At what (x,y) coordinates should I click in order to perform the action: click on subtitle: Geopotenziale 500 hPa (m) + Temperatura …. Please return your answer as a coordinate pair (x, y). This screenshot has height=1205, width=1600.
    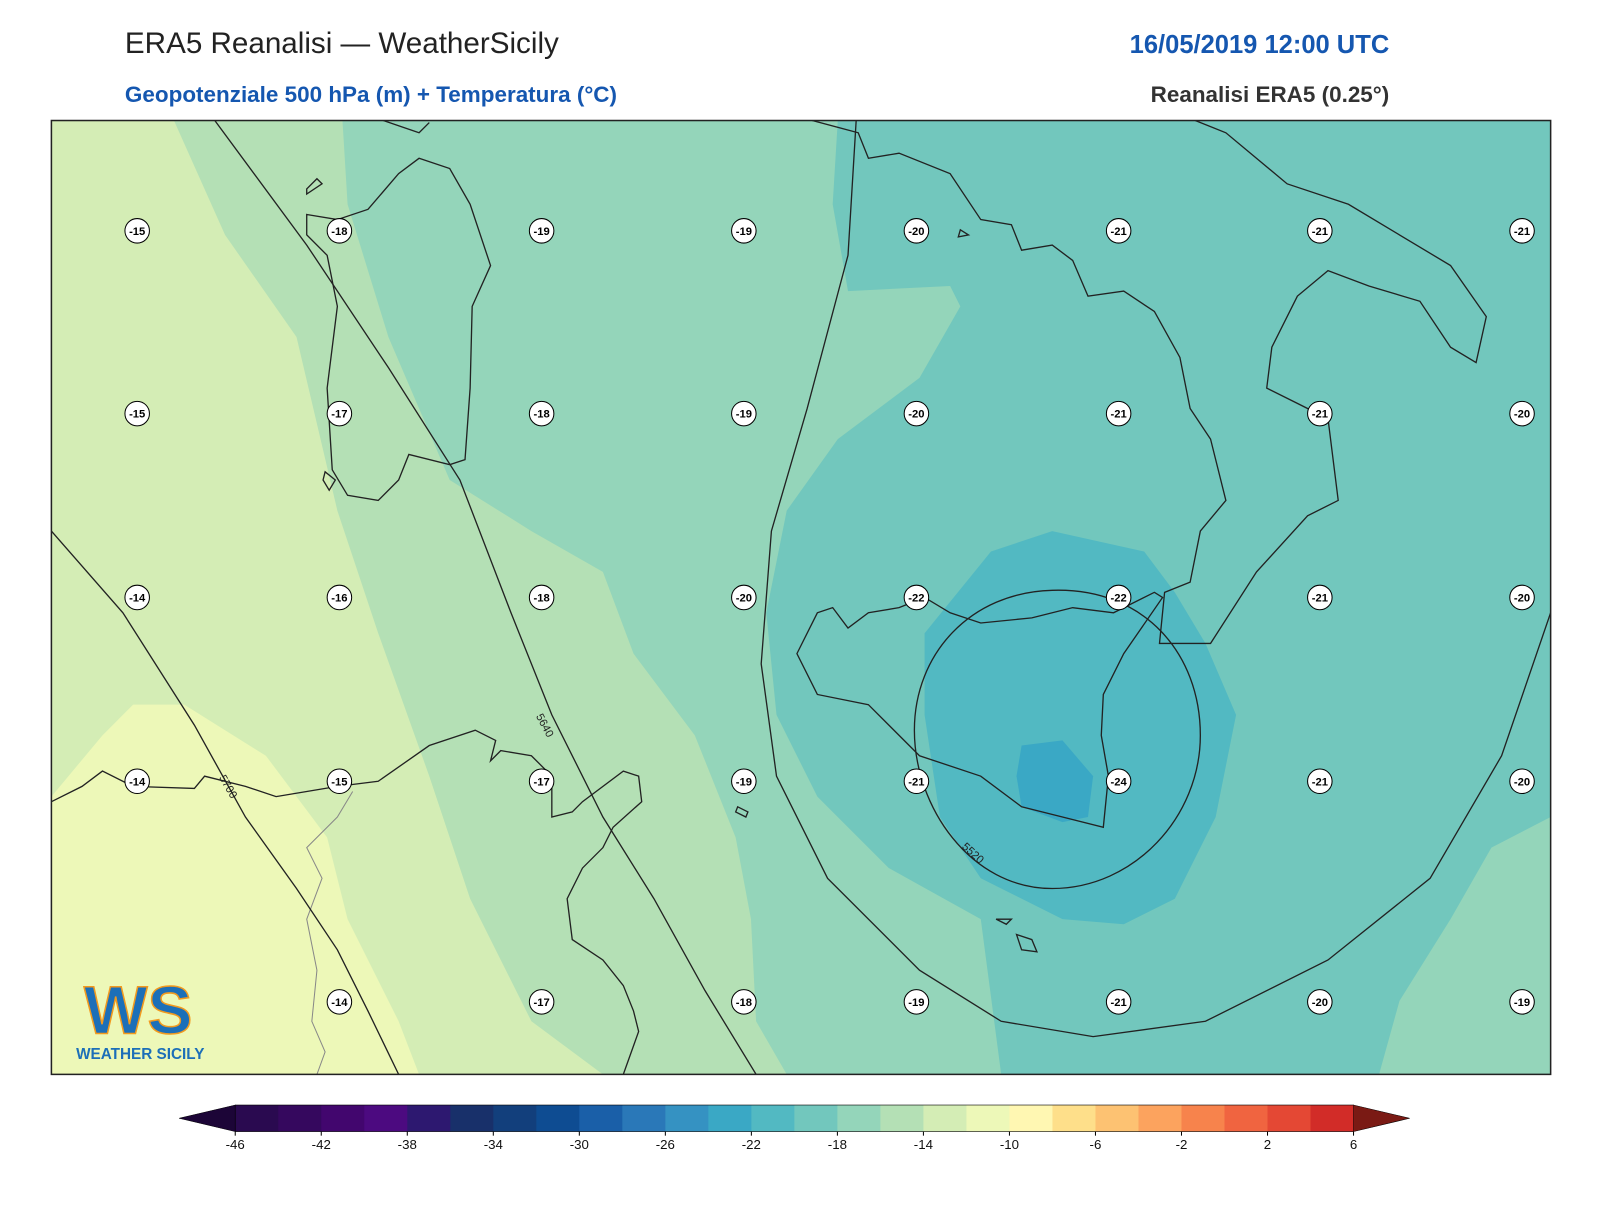
    Looking at the image, I should click on (371, 94).